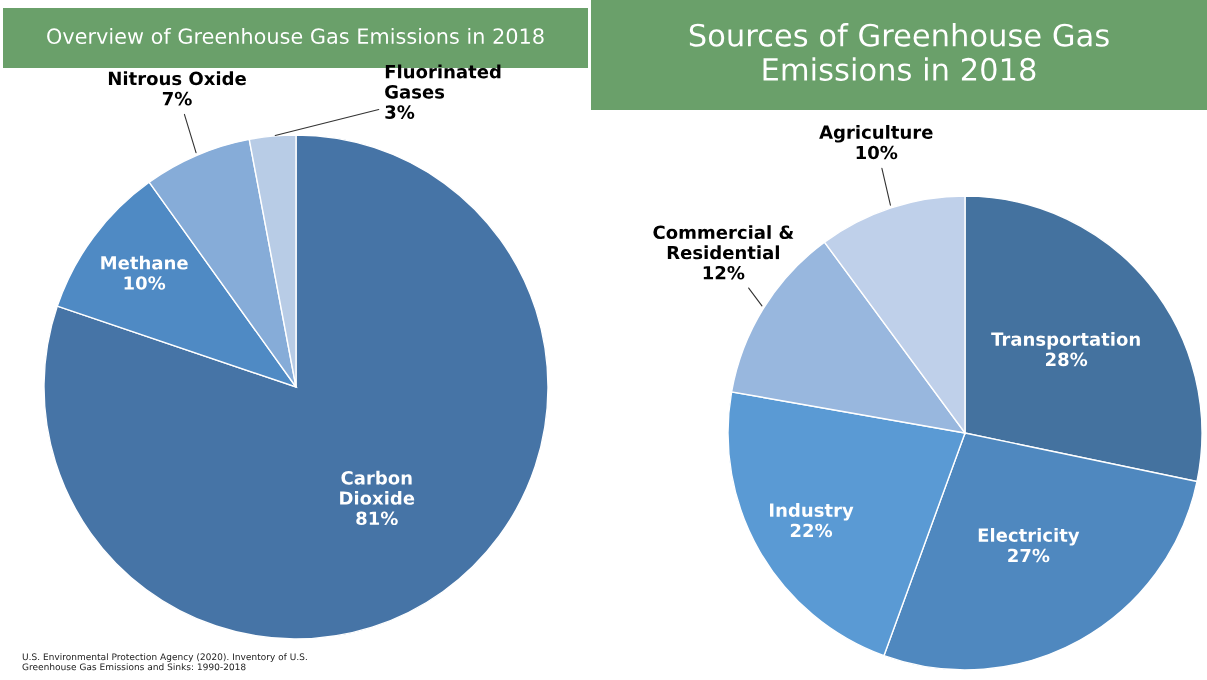 The width and height of the screenshot is (1207, 680). I want to click on slice-label: Agriculture, so click(876, 133).